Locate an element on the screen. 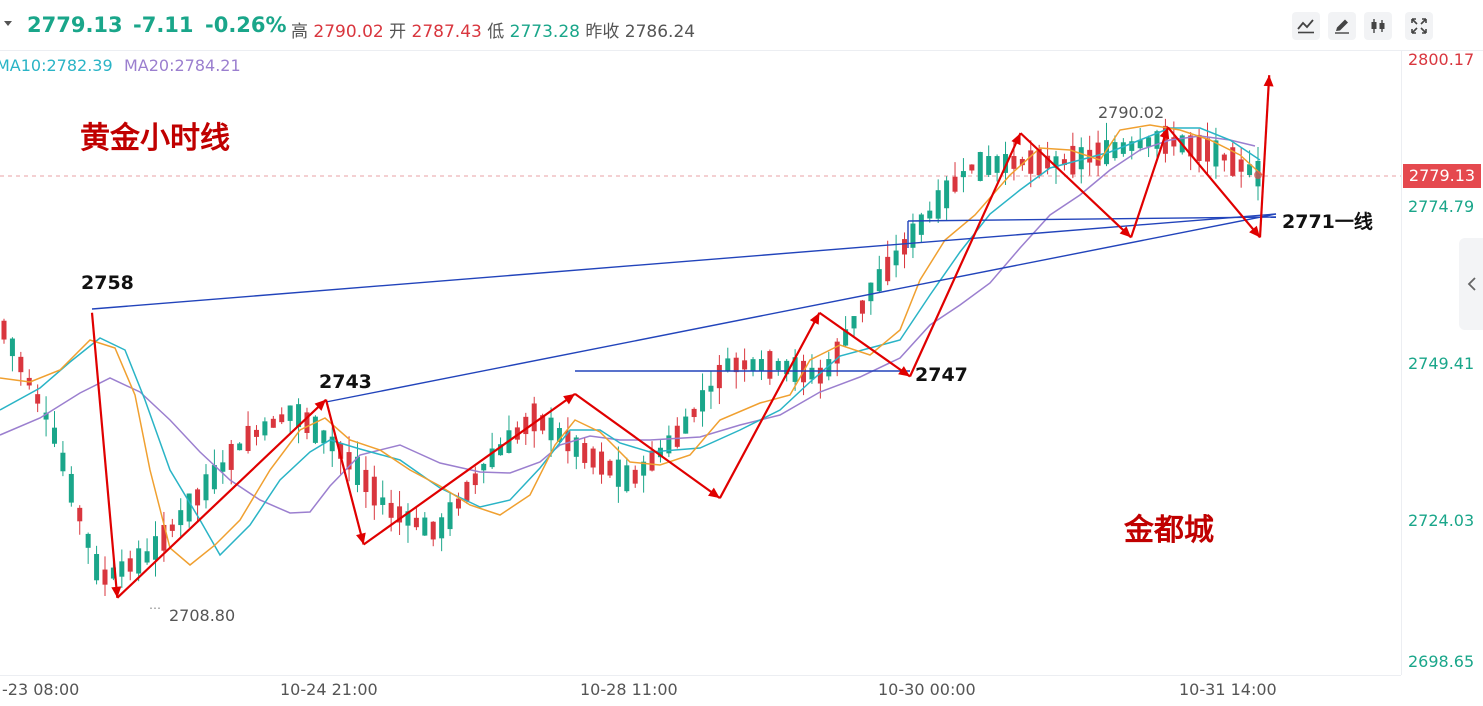  dropdown-caret-icon is located at coordinates (8, 23).